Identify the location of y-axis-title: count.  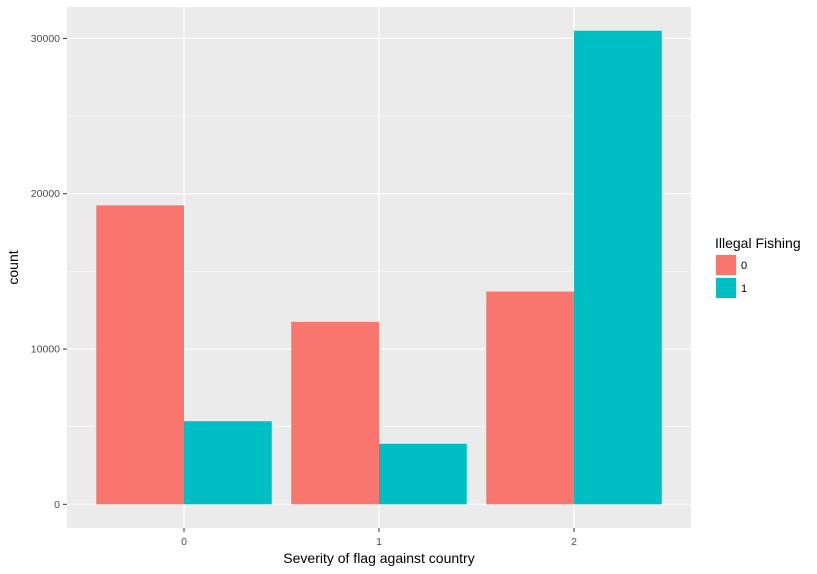
(13, 267).